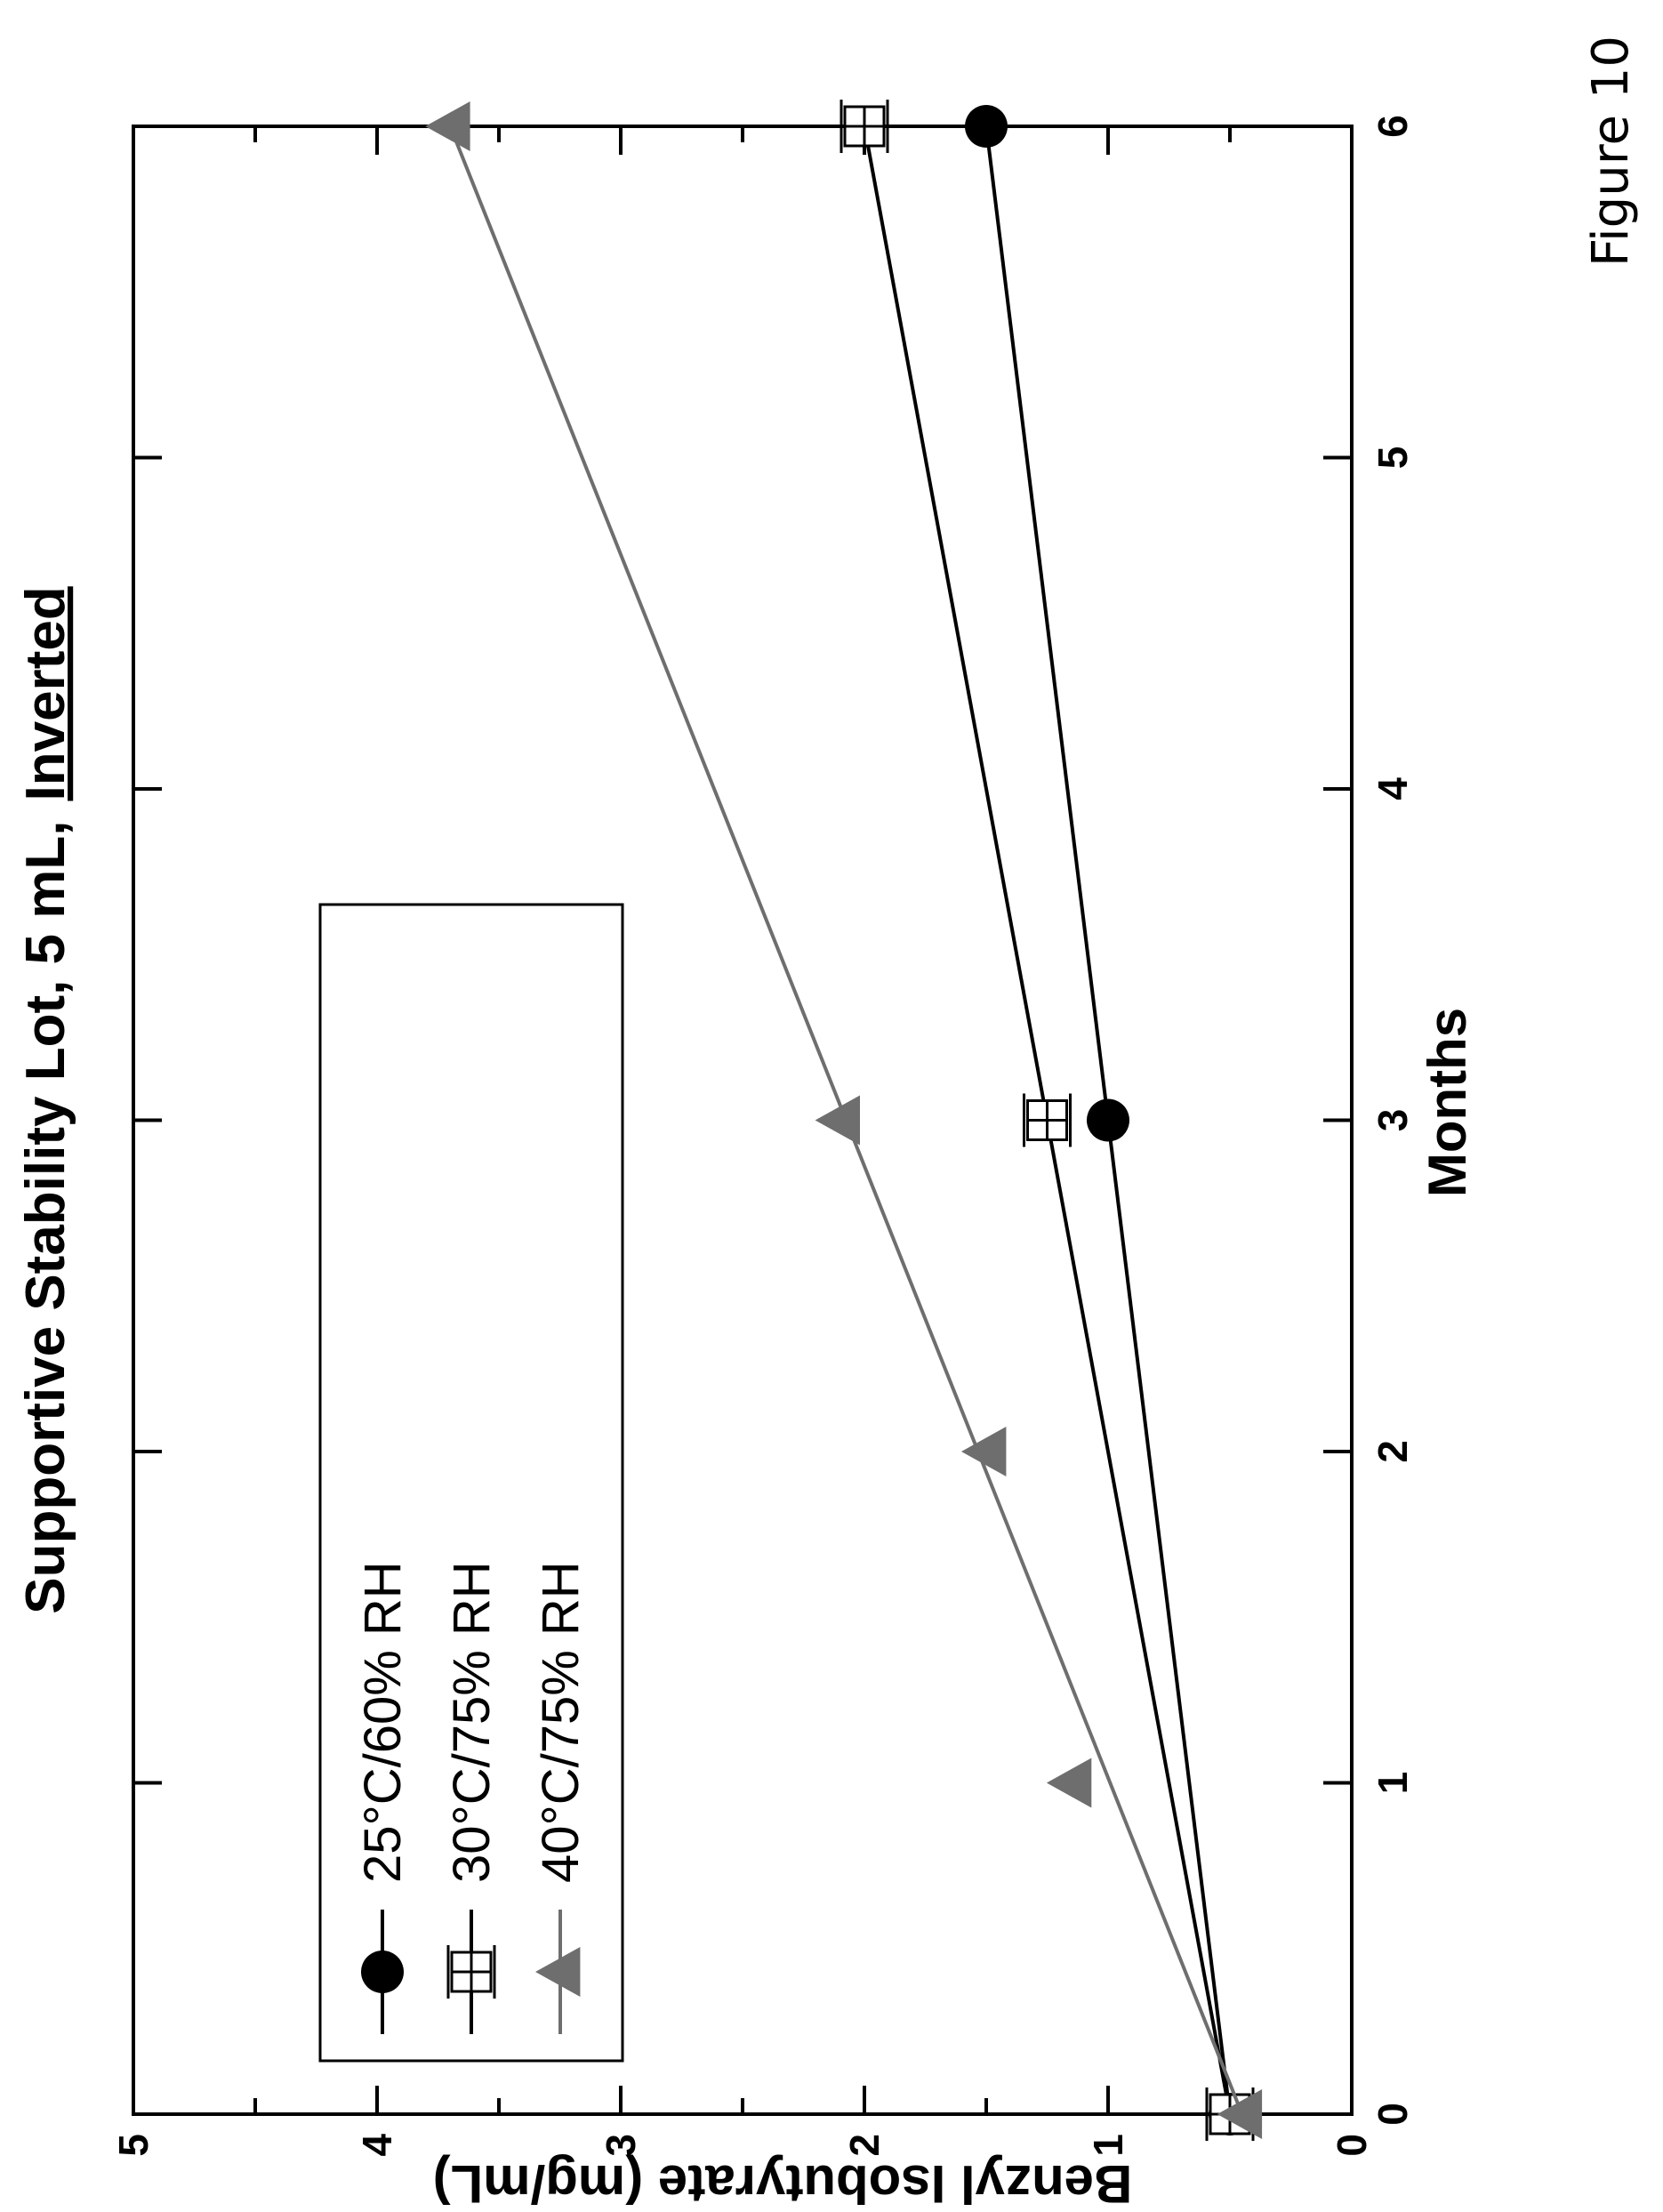  I want to click on y-tick-label: 4, so click(377, 2145).